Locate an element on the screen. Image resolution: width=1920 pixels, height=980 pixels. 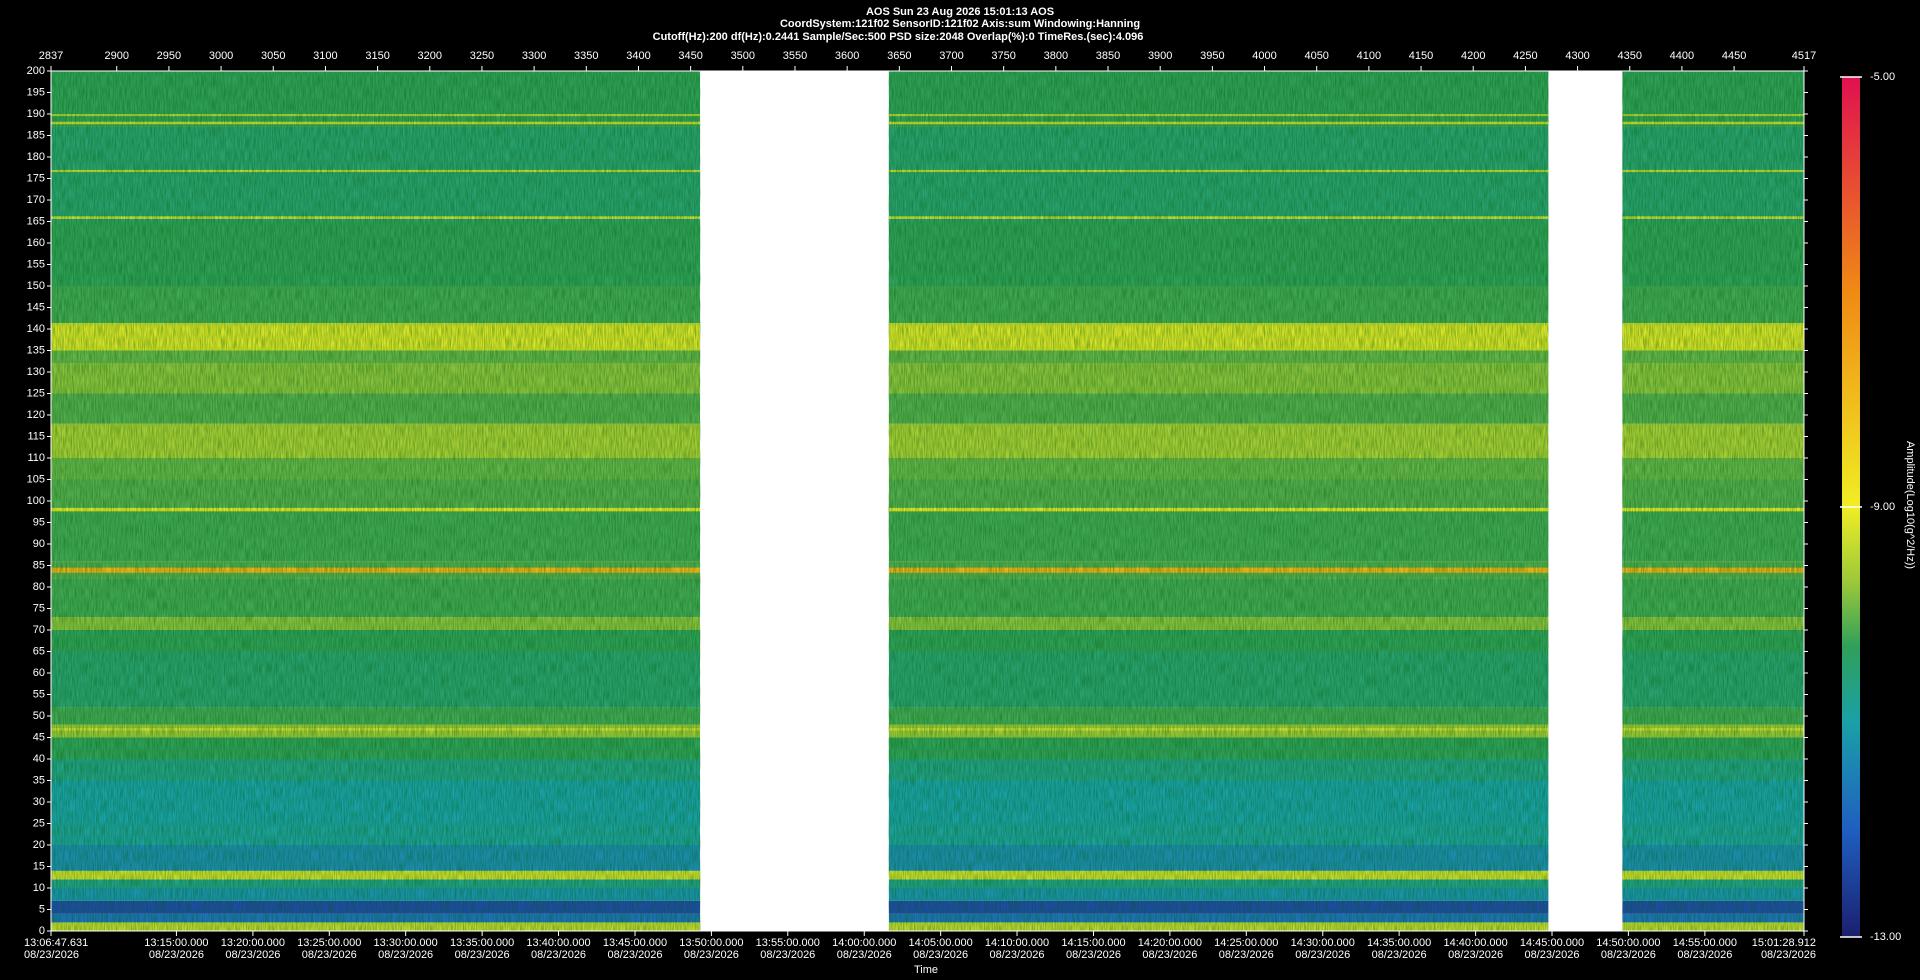
x-top-tick-label: 3700 is located at coordinates (951, 56).